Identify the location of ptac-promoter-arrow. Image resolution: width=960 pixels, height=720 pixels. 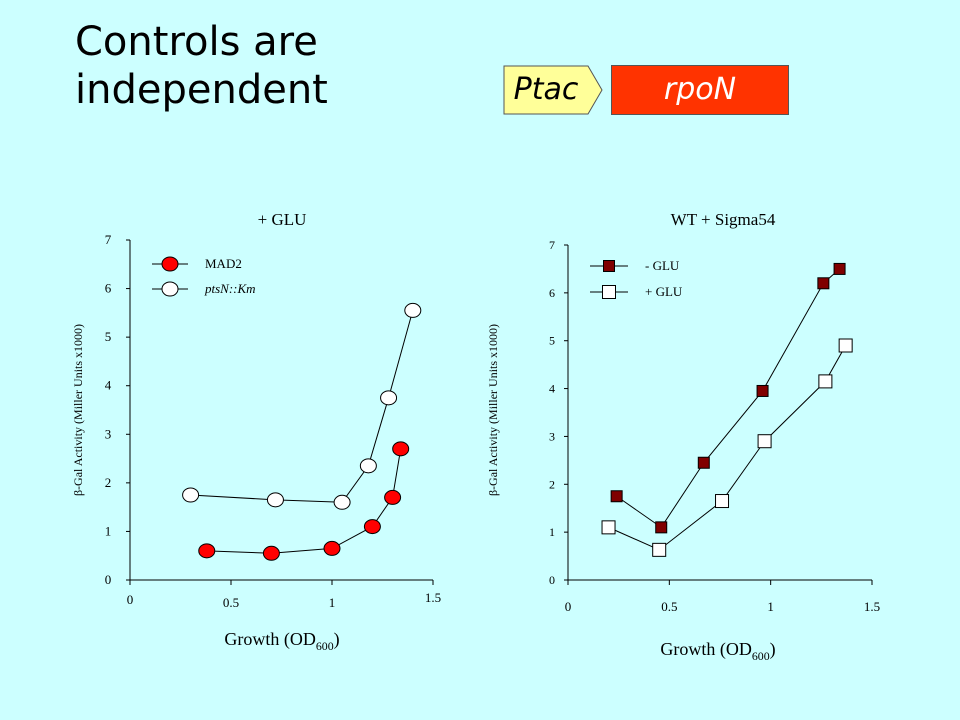
(553, 90).